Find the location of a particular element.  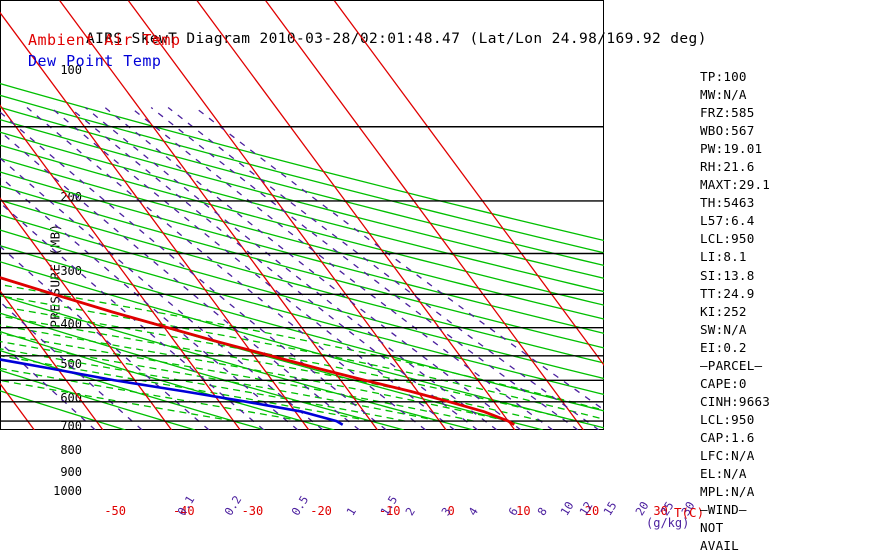

legend-ambient-air-temp: Ambient Air Temp is located at coordinates (104, 40).